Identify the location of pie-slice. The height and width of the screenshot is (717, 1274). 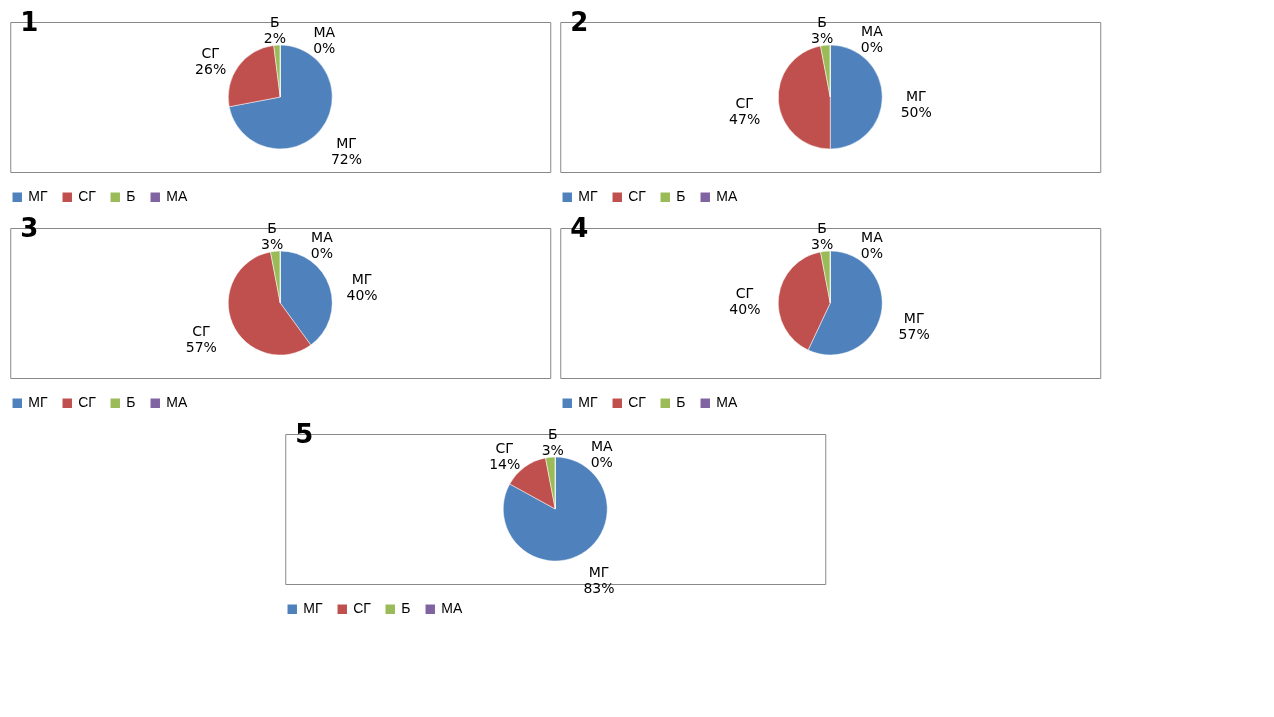
(280, 97).